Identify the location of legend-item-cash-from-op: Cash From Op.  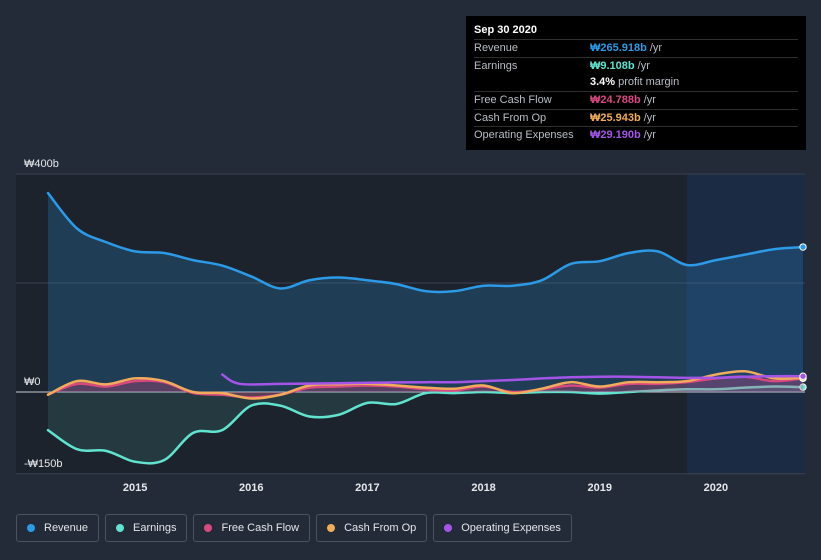
(372, 528).